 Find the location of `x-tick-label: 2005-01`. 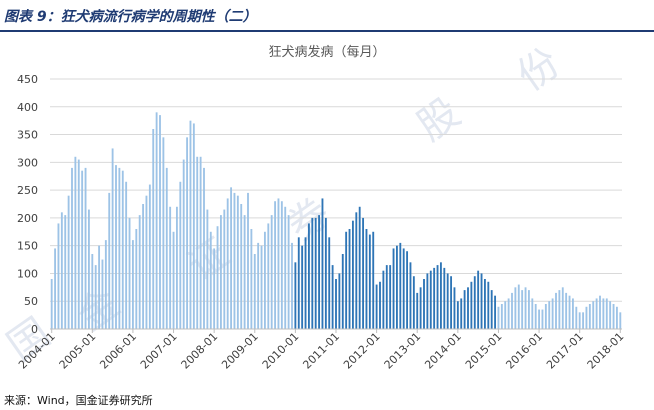

x-tick-label: 2005-01 is located at coordinates (78, 351).